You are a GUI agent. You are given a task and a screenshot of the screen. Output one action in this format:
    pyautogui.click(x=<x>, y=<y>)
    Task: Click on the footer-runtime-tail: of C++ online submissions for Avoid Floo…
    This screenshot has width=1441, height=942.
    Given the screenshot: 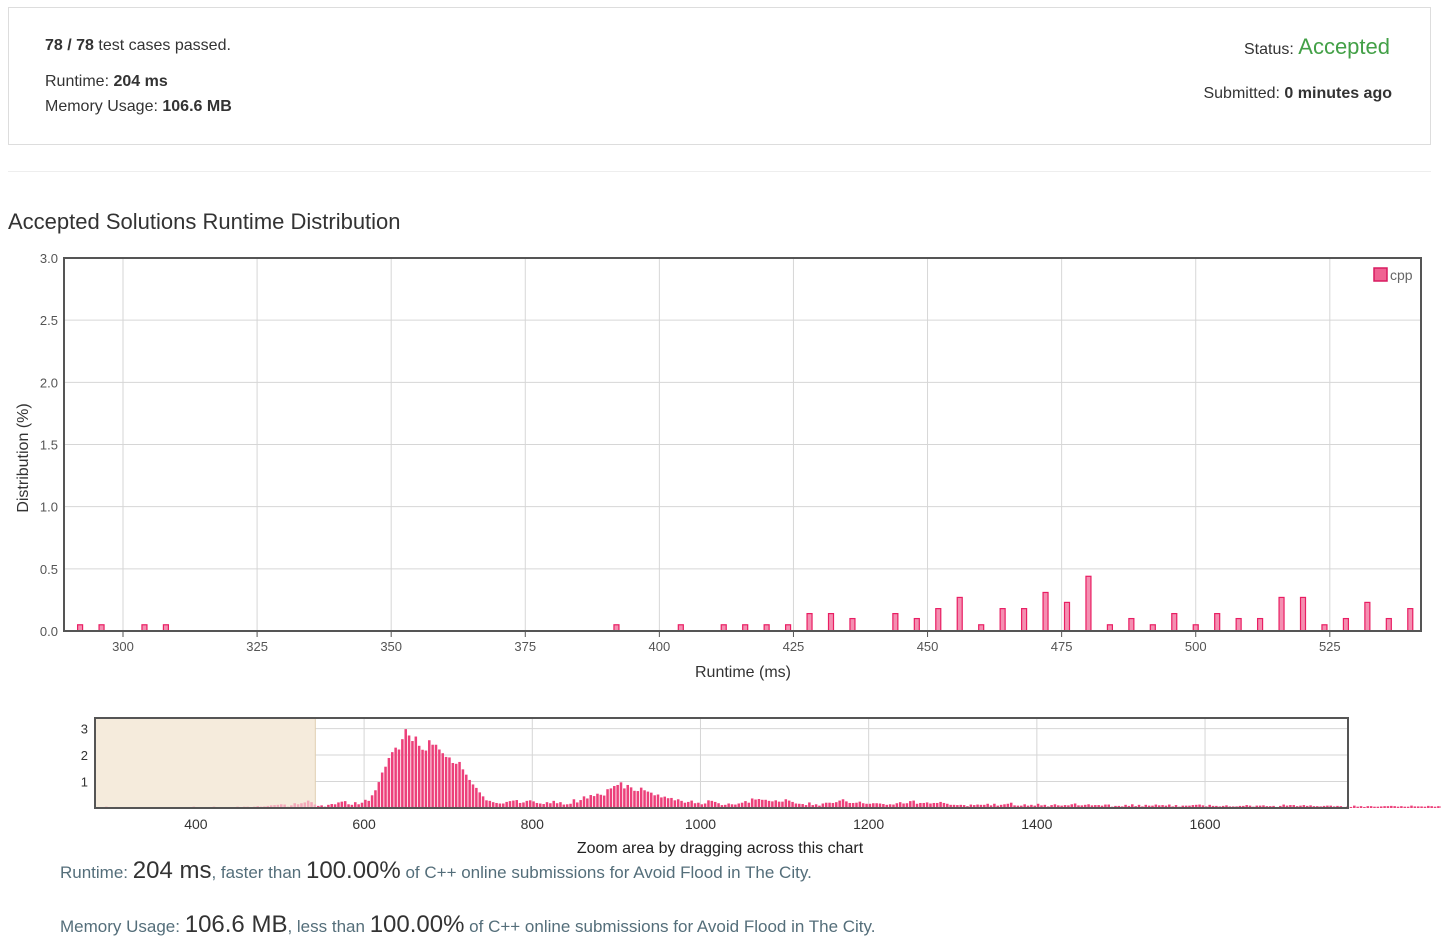 What is the action you would take?
    pyautogui.click(x=608, y=872)
    